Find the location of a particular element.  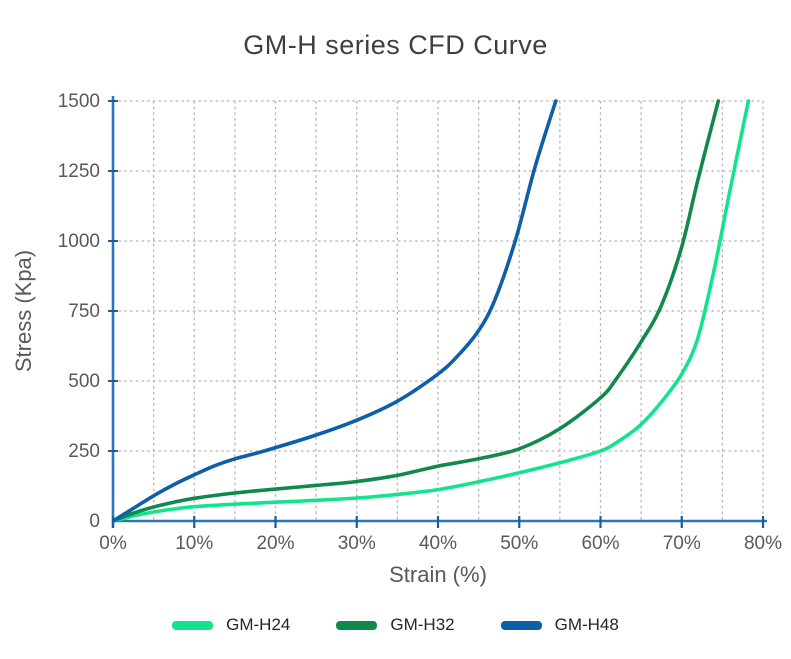

y-tick-label: 250 is located at coordinates (84, 451).